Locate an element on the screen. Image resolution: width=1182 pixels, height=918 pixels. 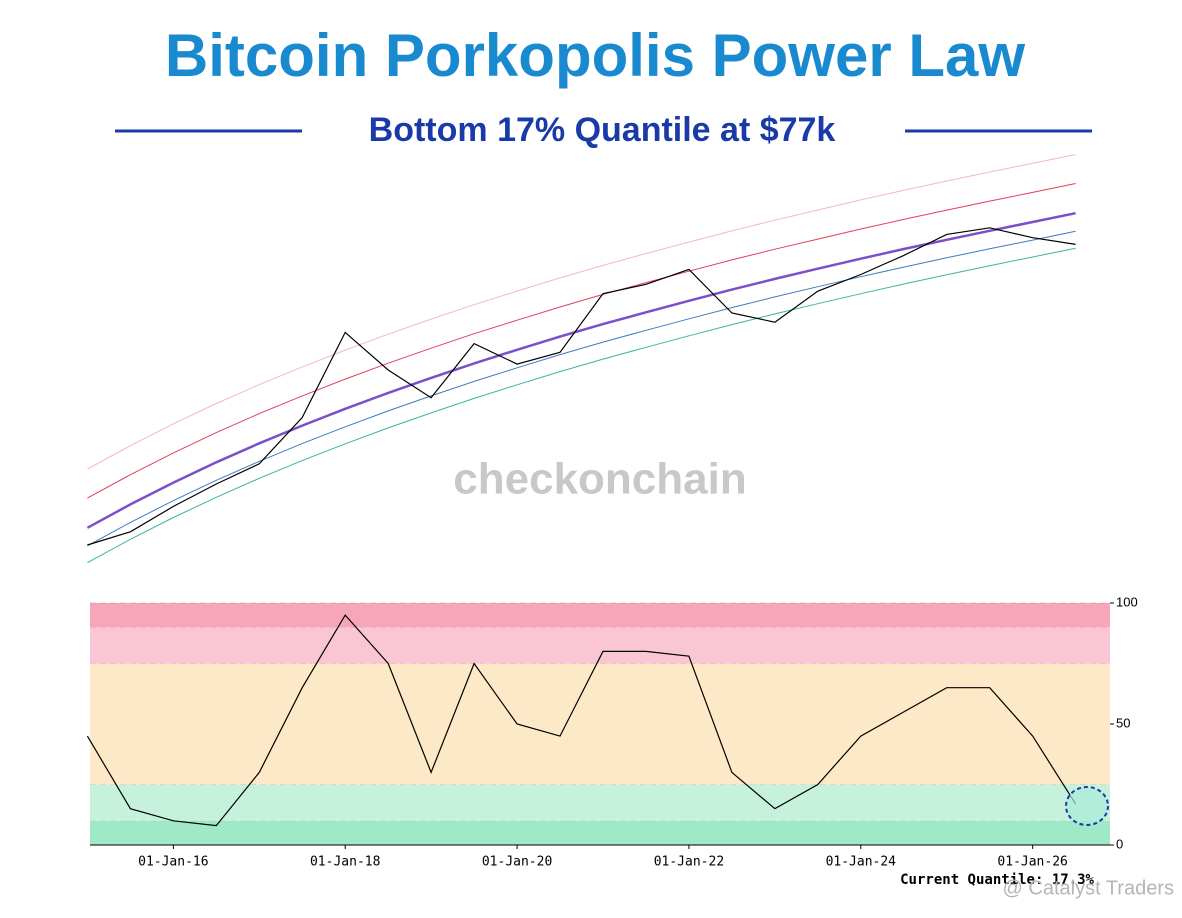
watermark: checkonchain is located at coordinates (599, 479).